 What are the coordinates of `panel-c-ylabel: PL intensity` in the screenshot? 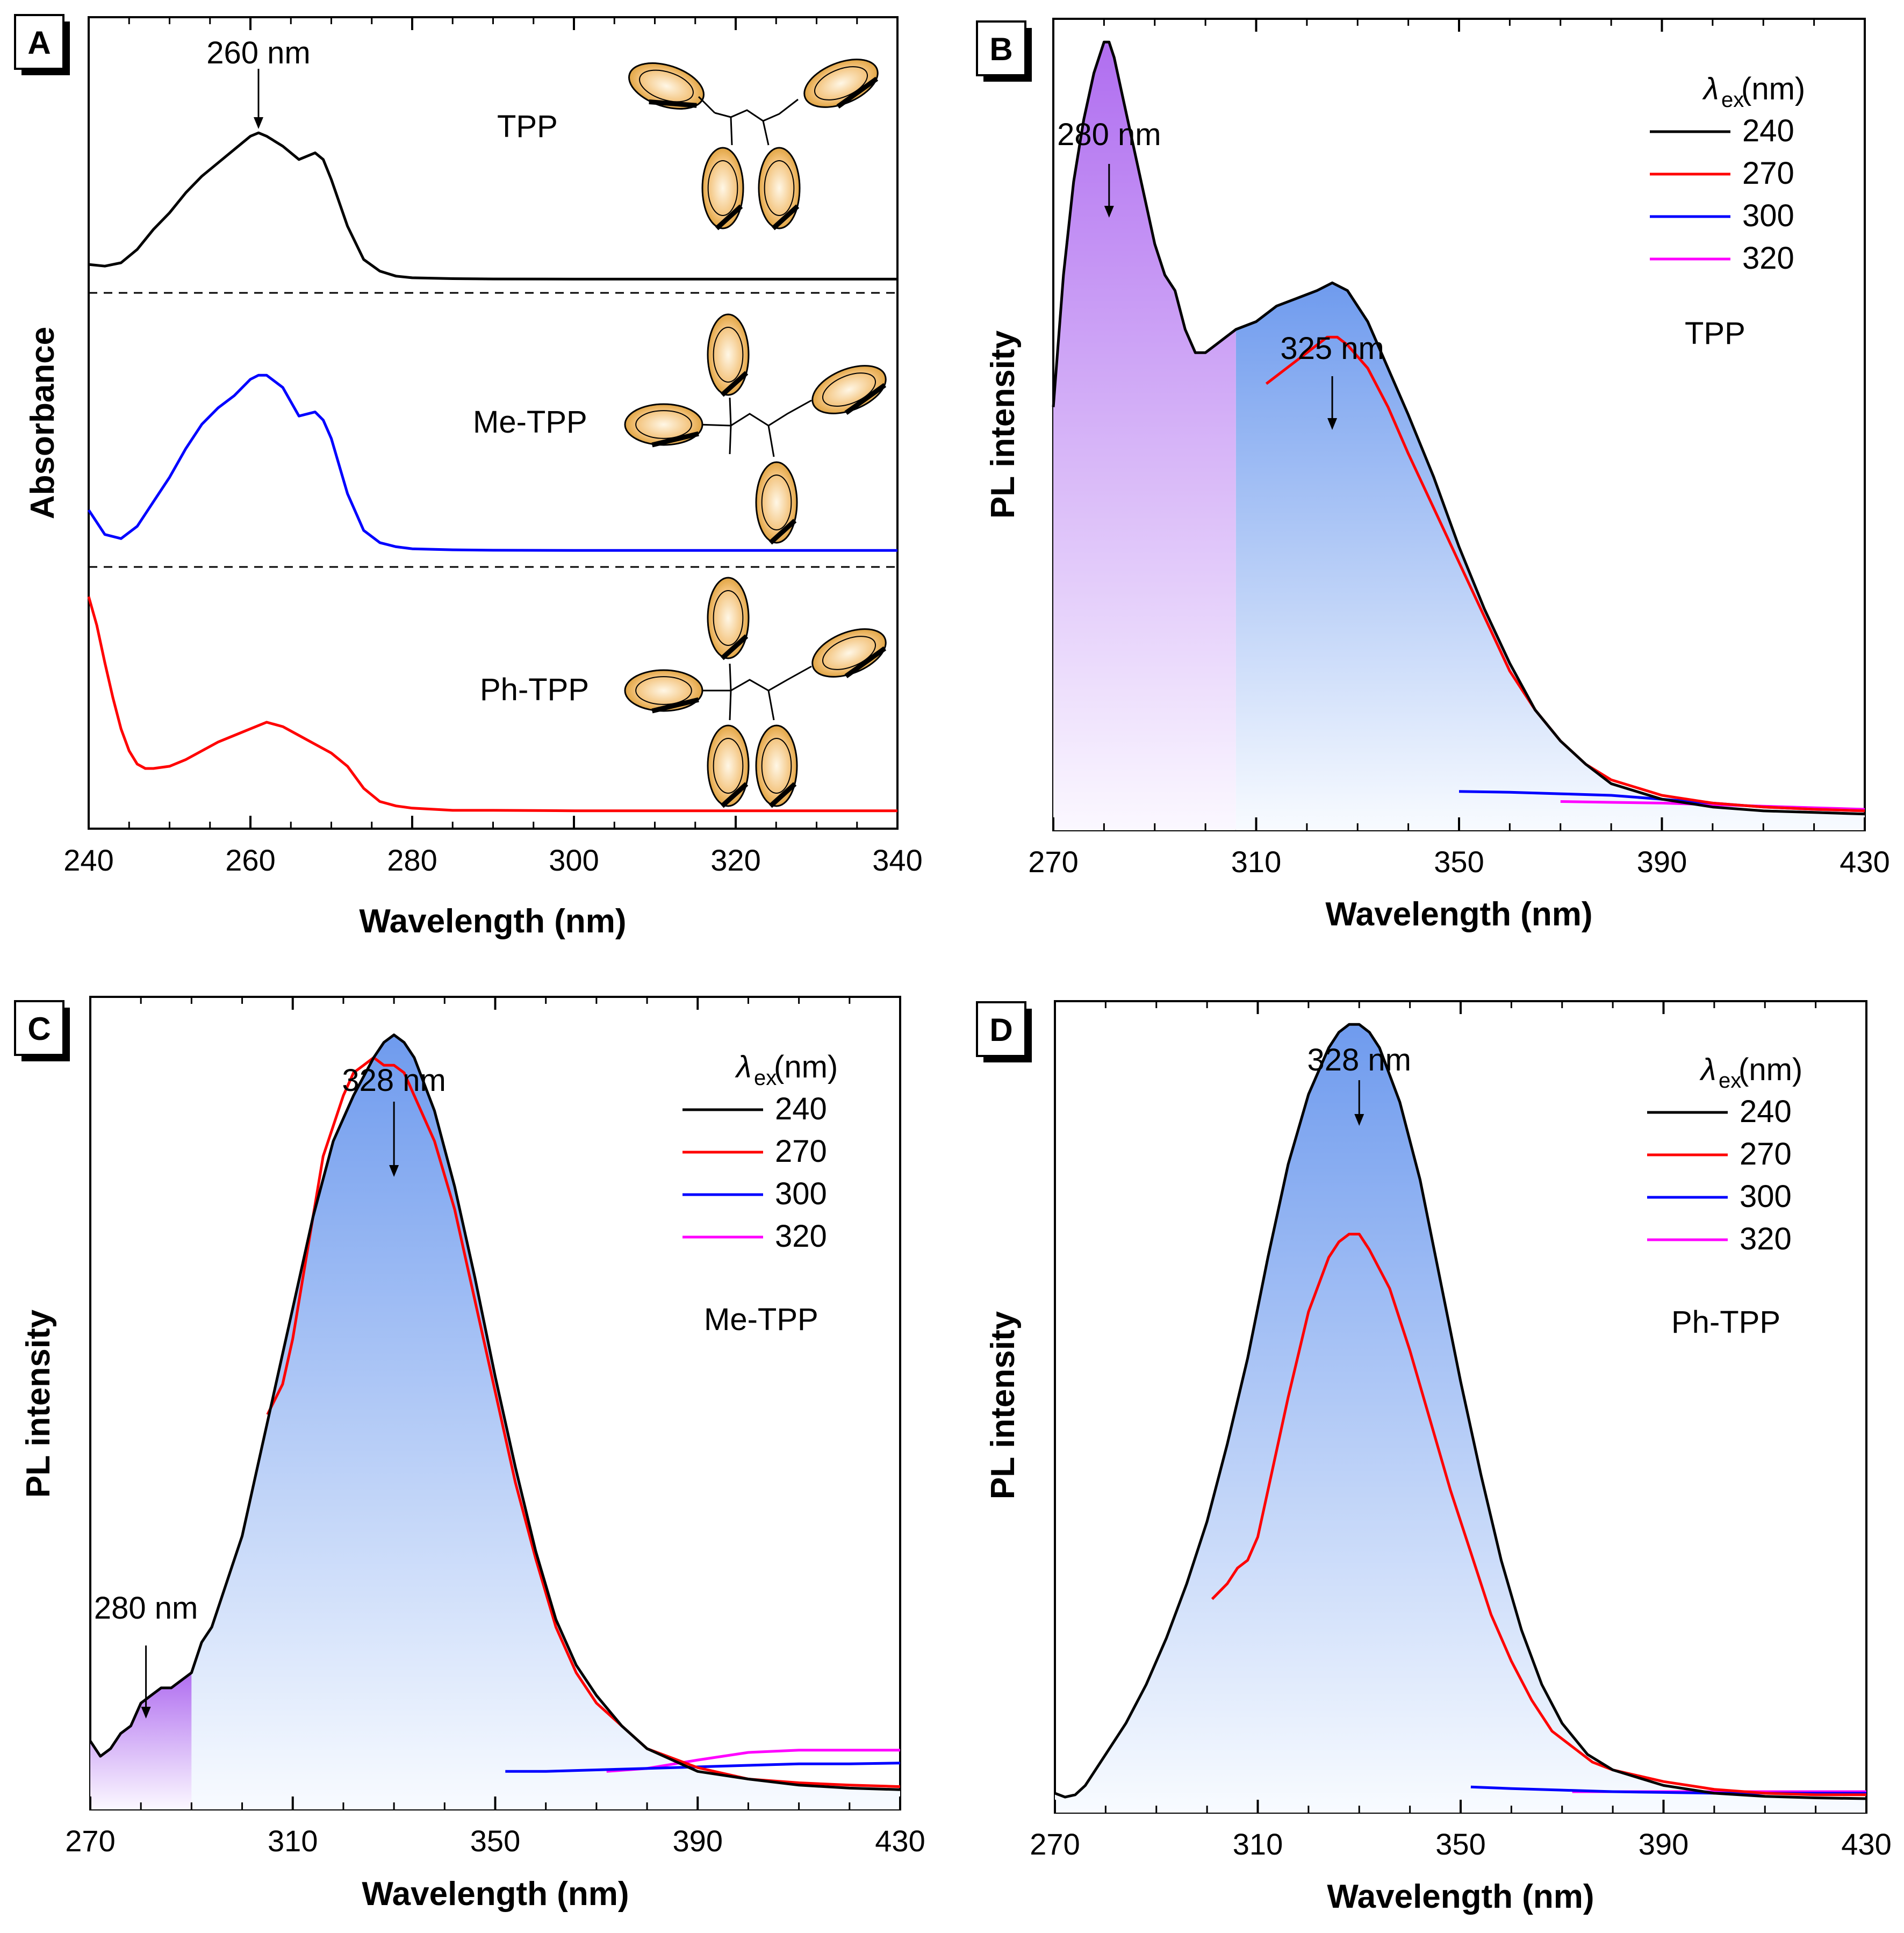 It's located at (38, 1403).